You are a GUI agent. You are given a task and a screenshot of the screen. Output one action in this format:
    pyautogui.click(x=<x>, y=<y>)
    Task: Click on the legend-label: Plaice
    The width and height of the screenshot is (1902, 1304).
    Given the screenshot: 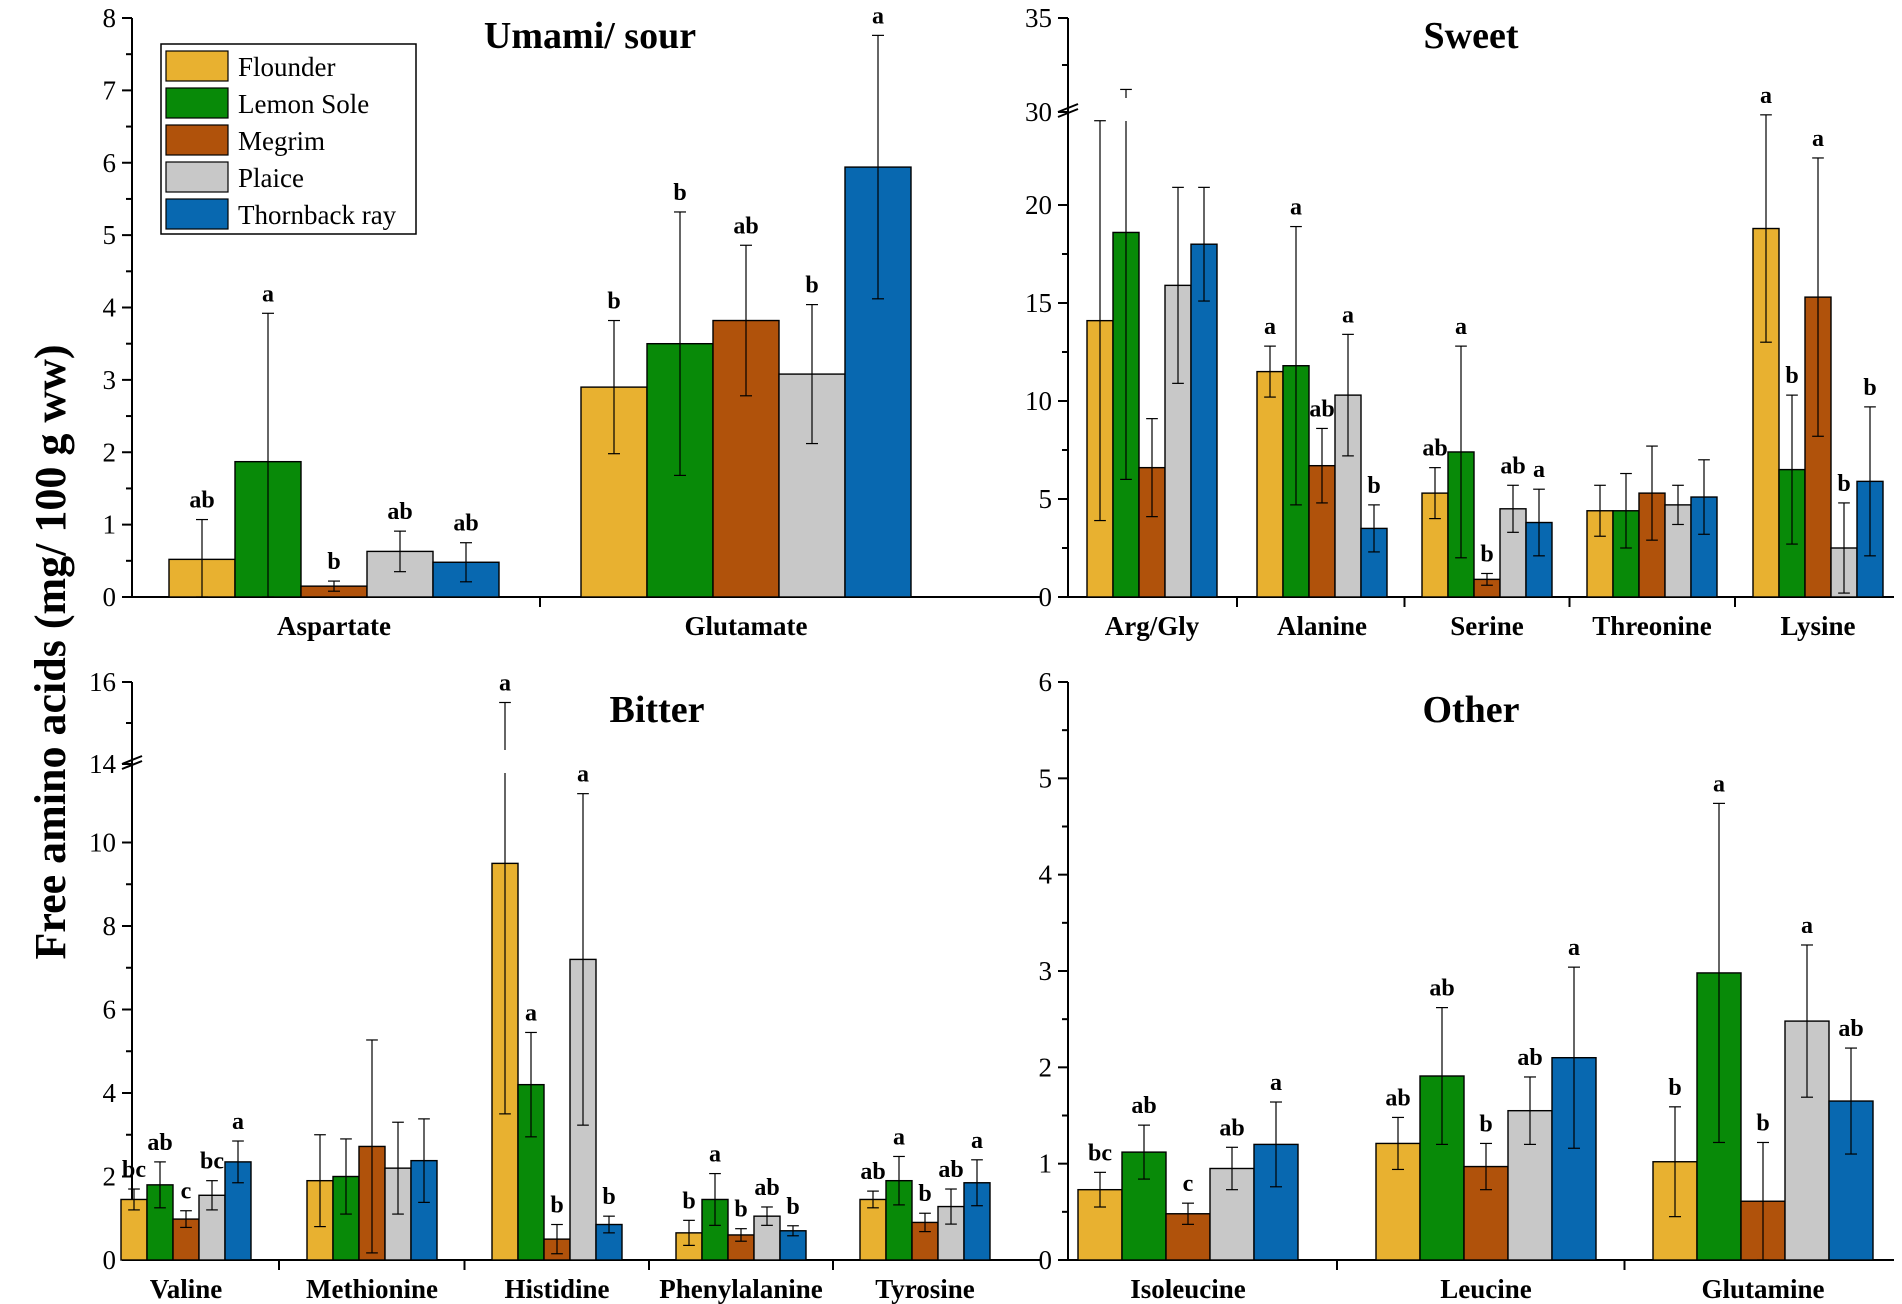 What is the action you would take?
    pyautogui.click(x=271, y=178)
    